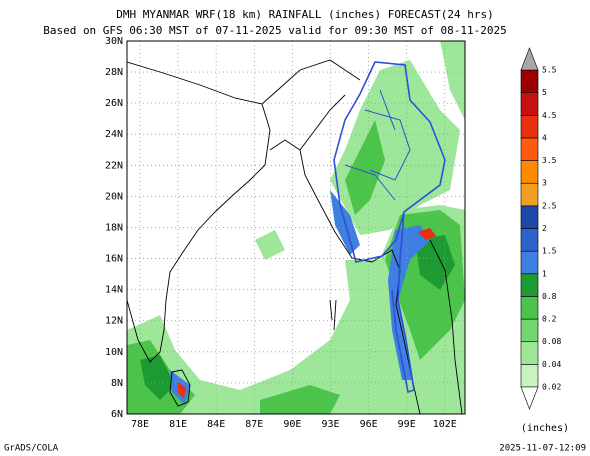  I want to click on lon-label: 84E, so click(216, 424).